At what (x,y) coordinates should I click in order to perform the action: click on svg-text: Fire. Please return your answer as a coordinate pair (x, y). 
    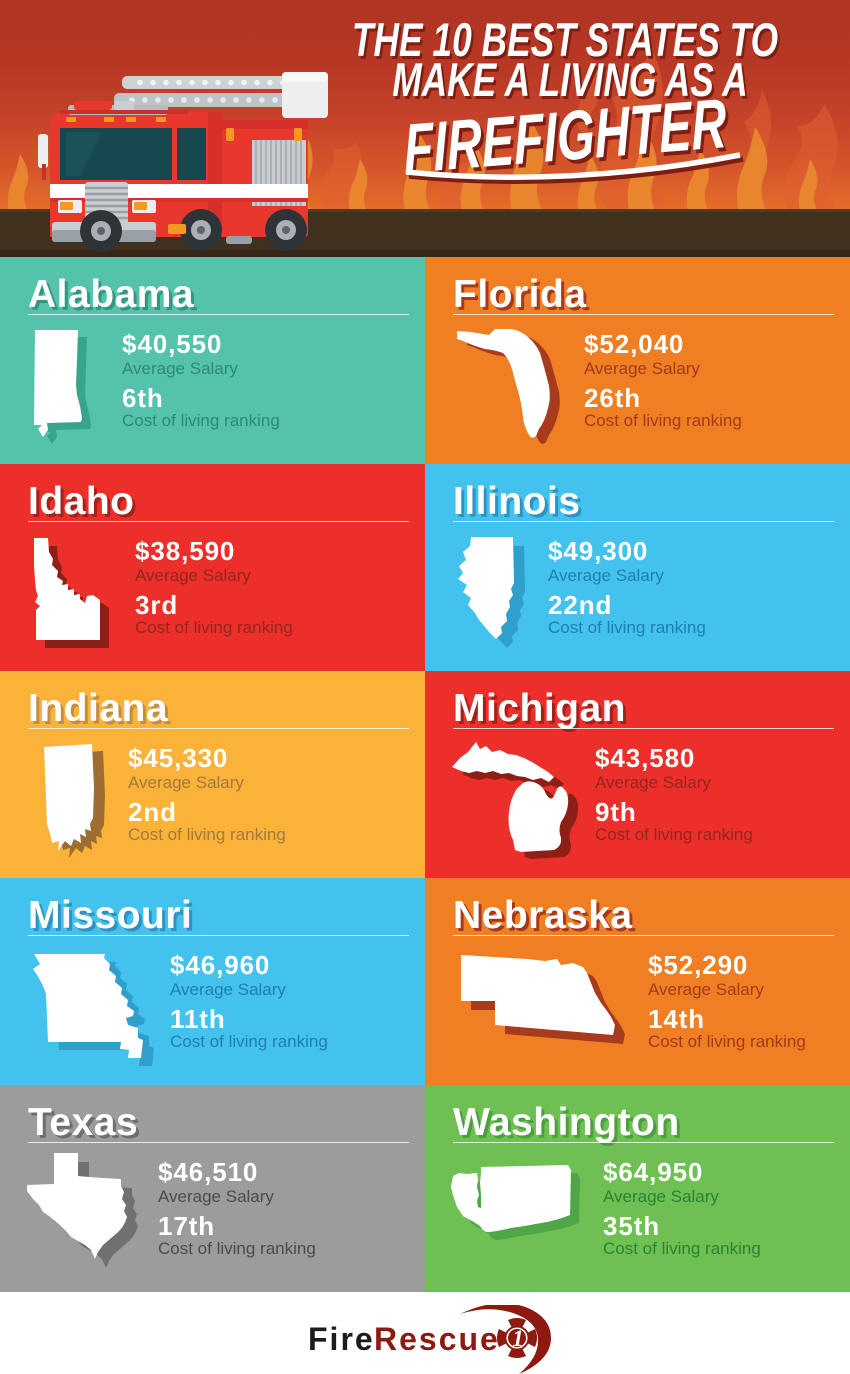
    Looking at the image, I should click on (341, 1339).